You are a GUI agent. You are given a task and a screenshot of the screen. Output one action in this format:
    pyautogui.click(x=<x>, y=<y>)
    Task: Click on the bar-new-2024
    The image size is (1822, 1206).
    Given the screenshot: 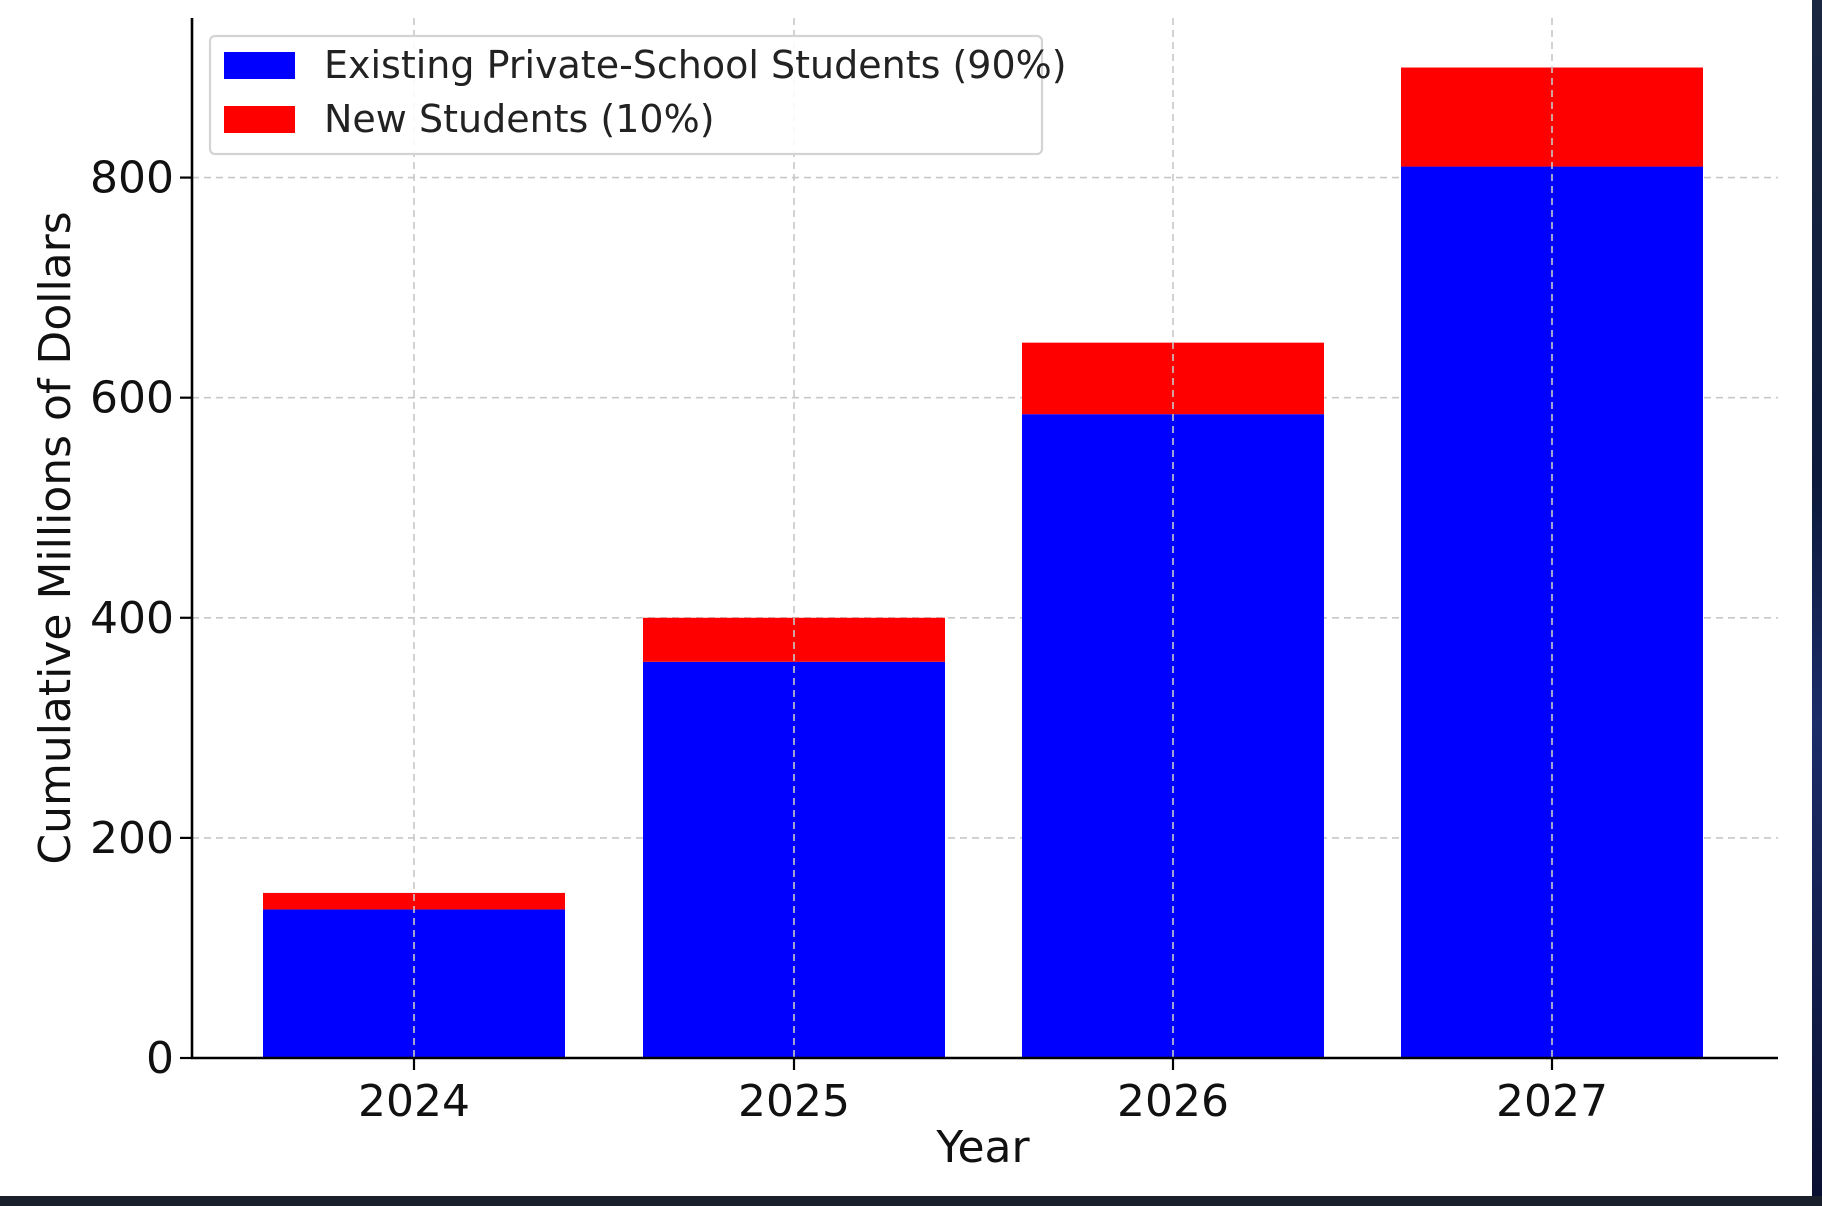 What is the action you would take?
    pyautogui.click(x=414, y=901)
    